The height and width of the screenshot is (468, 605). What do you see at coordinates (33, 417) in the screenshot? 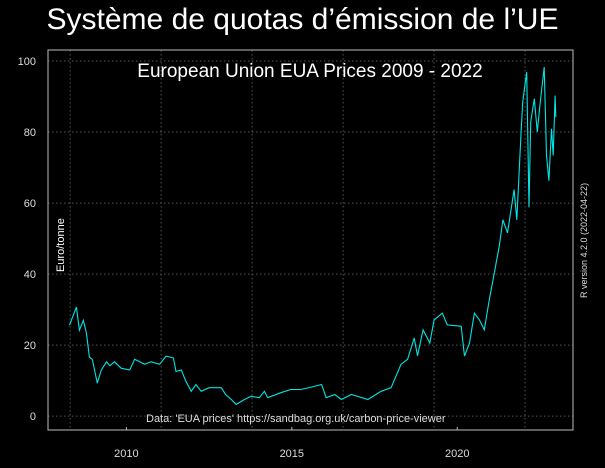
I see `y-tick-label: 0` at bounding box center [33, 417].